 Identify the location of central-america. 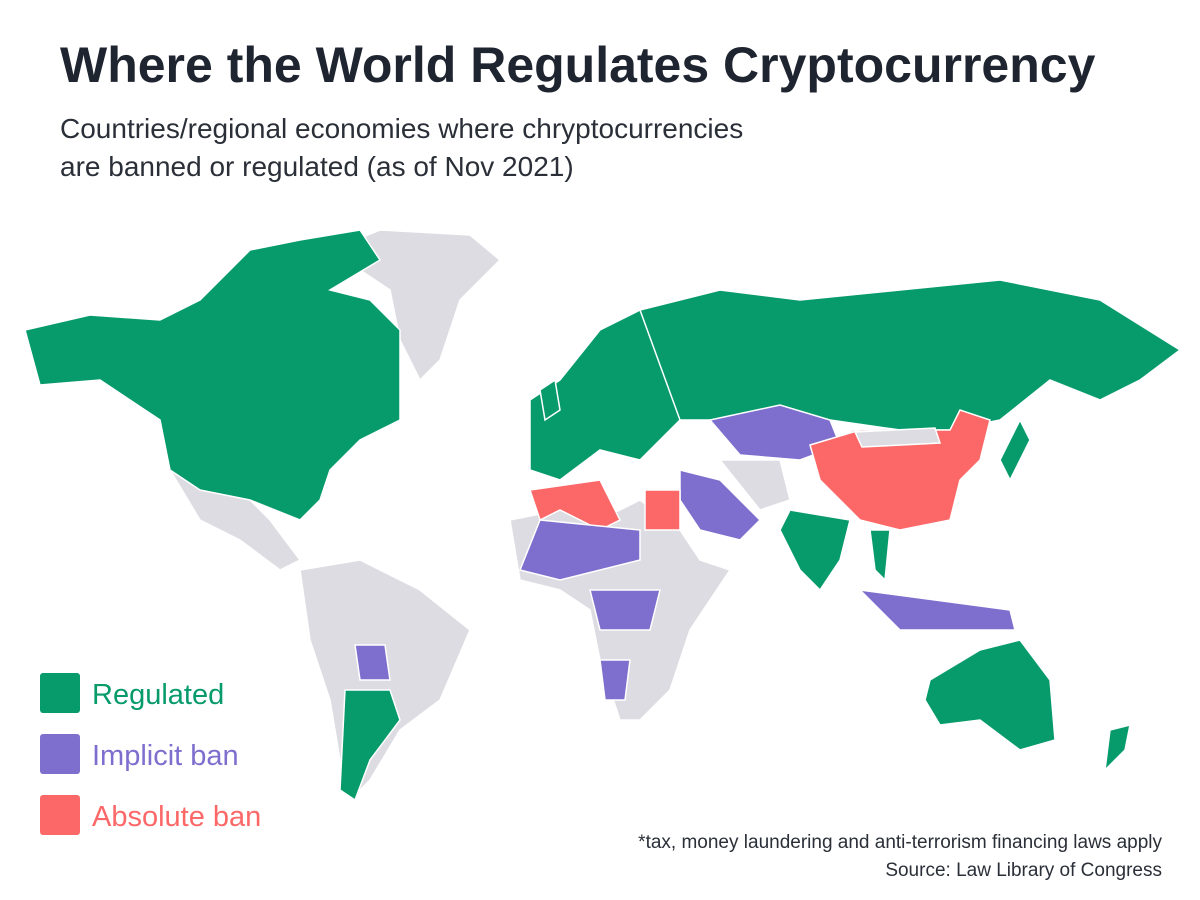
(235, 519).